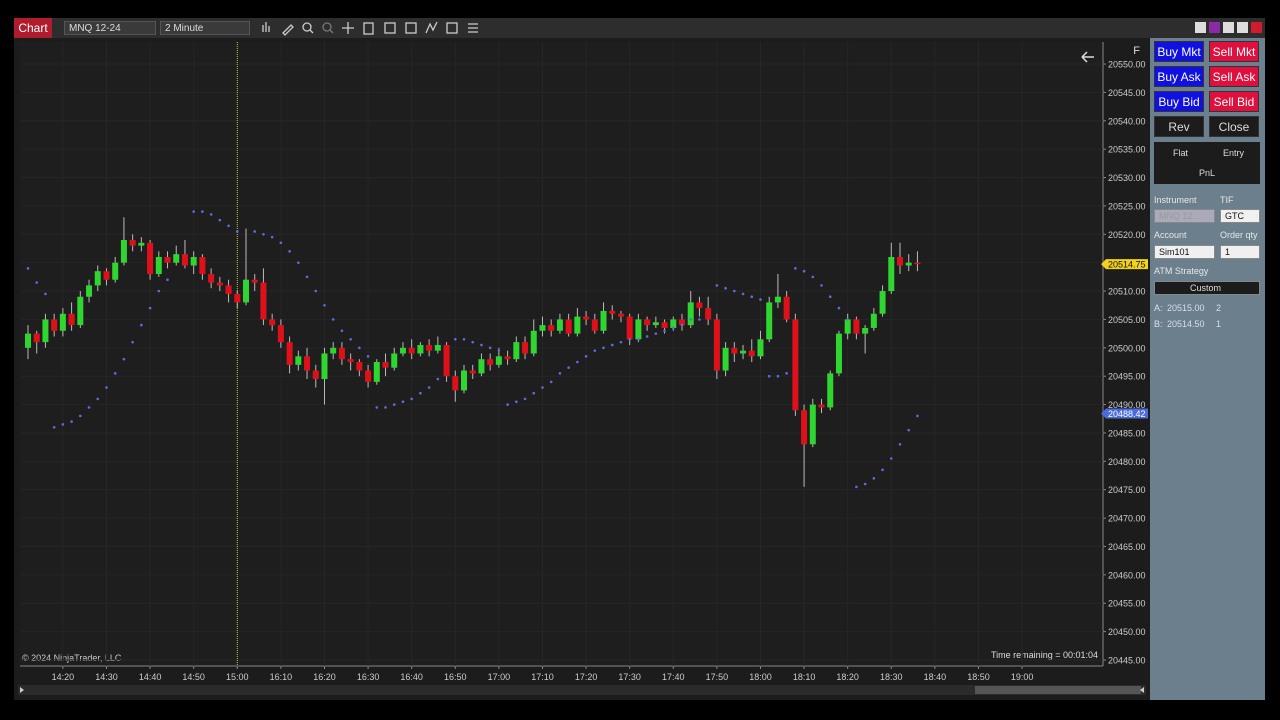 Image resolution: width=1280 pixels, height=720 pixels. What do you see at coordinates (368, 677) in the screenshot?
I see `x-tick-label: 16:30` at bounding box center [368, 677].